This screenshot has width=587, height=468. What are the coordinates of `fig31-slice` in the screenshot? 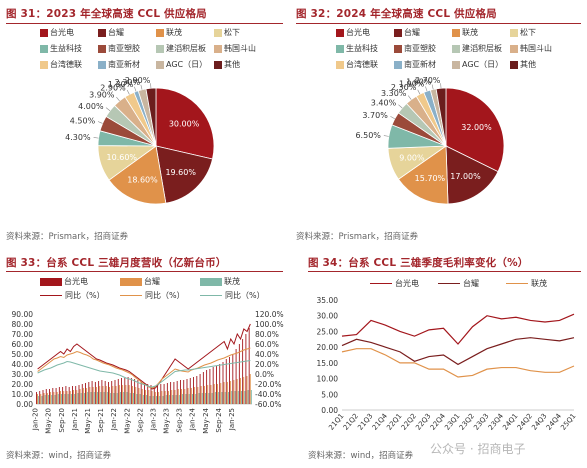 It's located at (184, 174).